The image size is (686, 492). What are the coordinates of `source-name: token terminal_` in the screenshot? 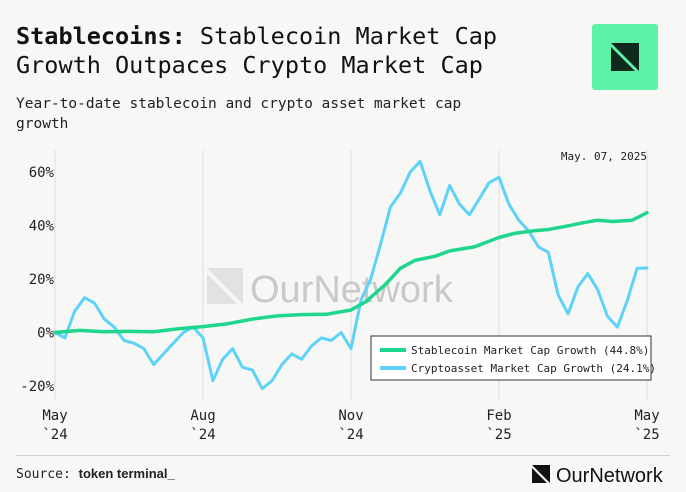 It's located at (126, 473).